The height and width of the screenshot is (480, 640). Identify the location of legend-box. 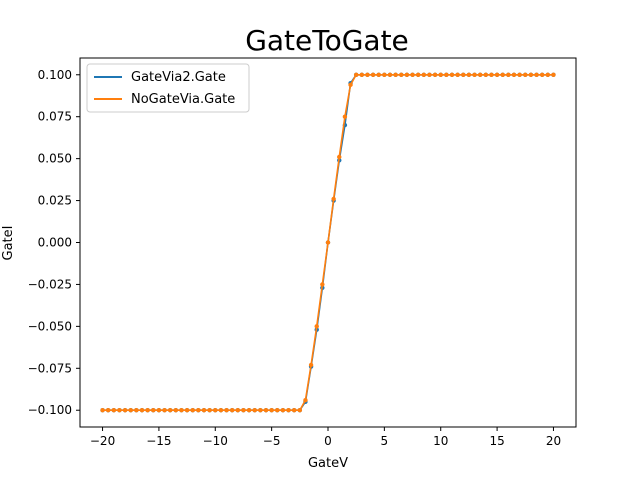
(168, 88).